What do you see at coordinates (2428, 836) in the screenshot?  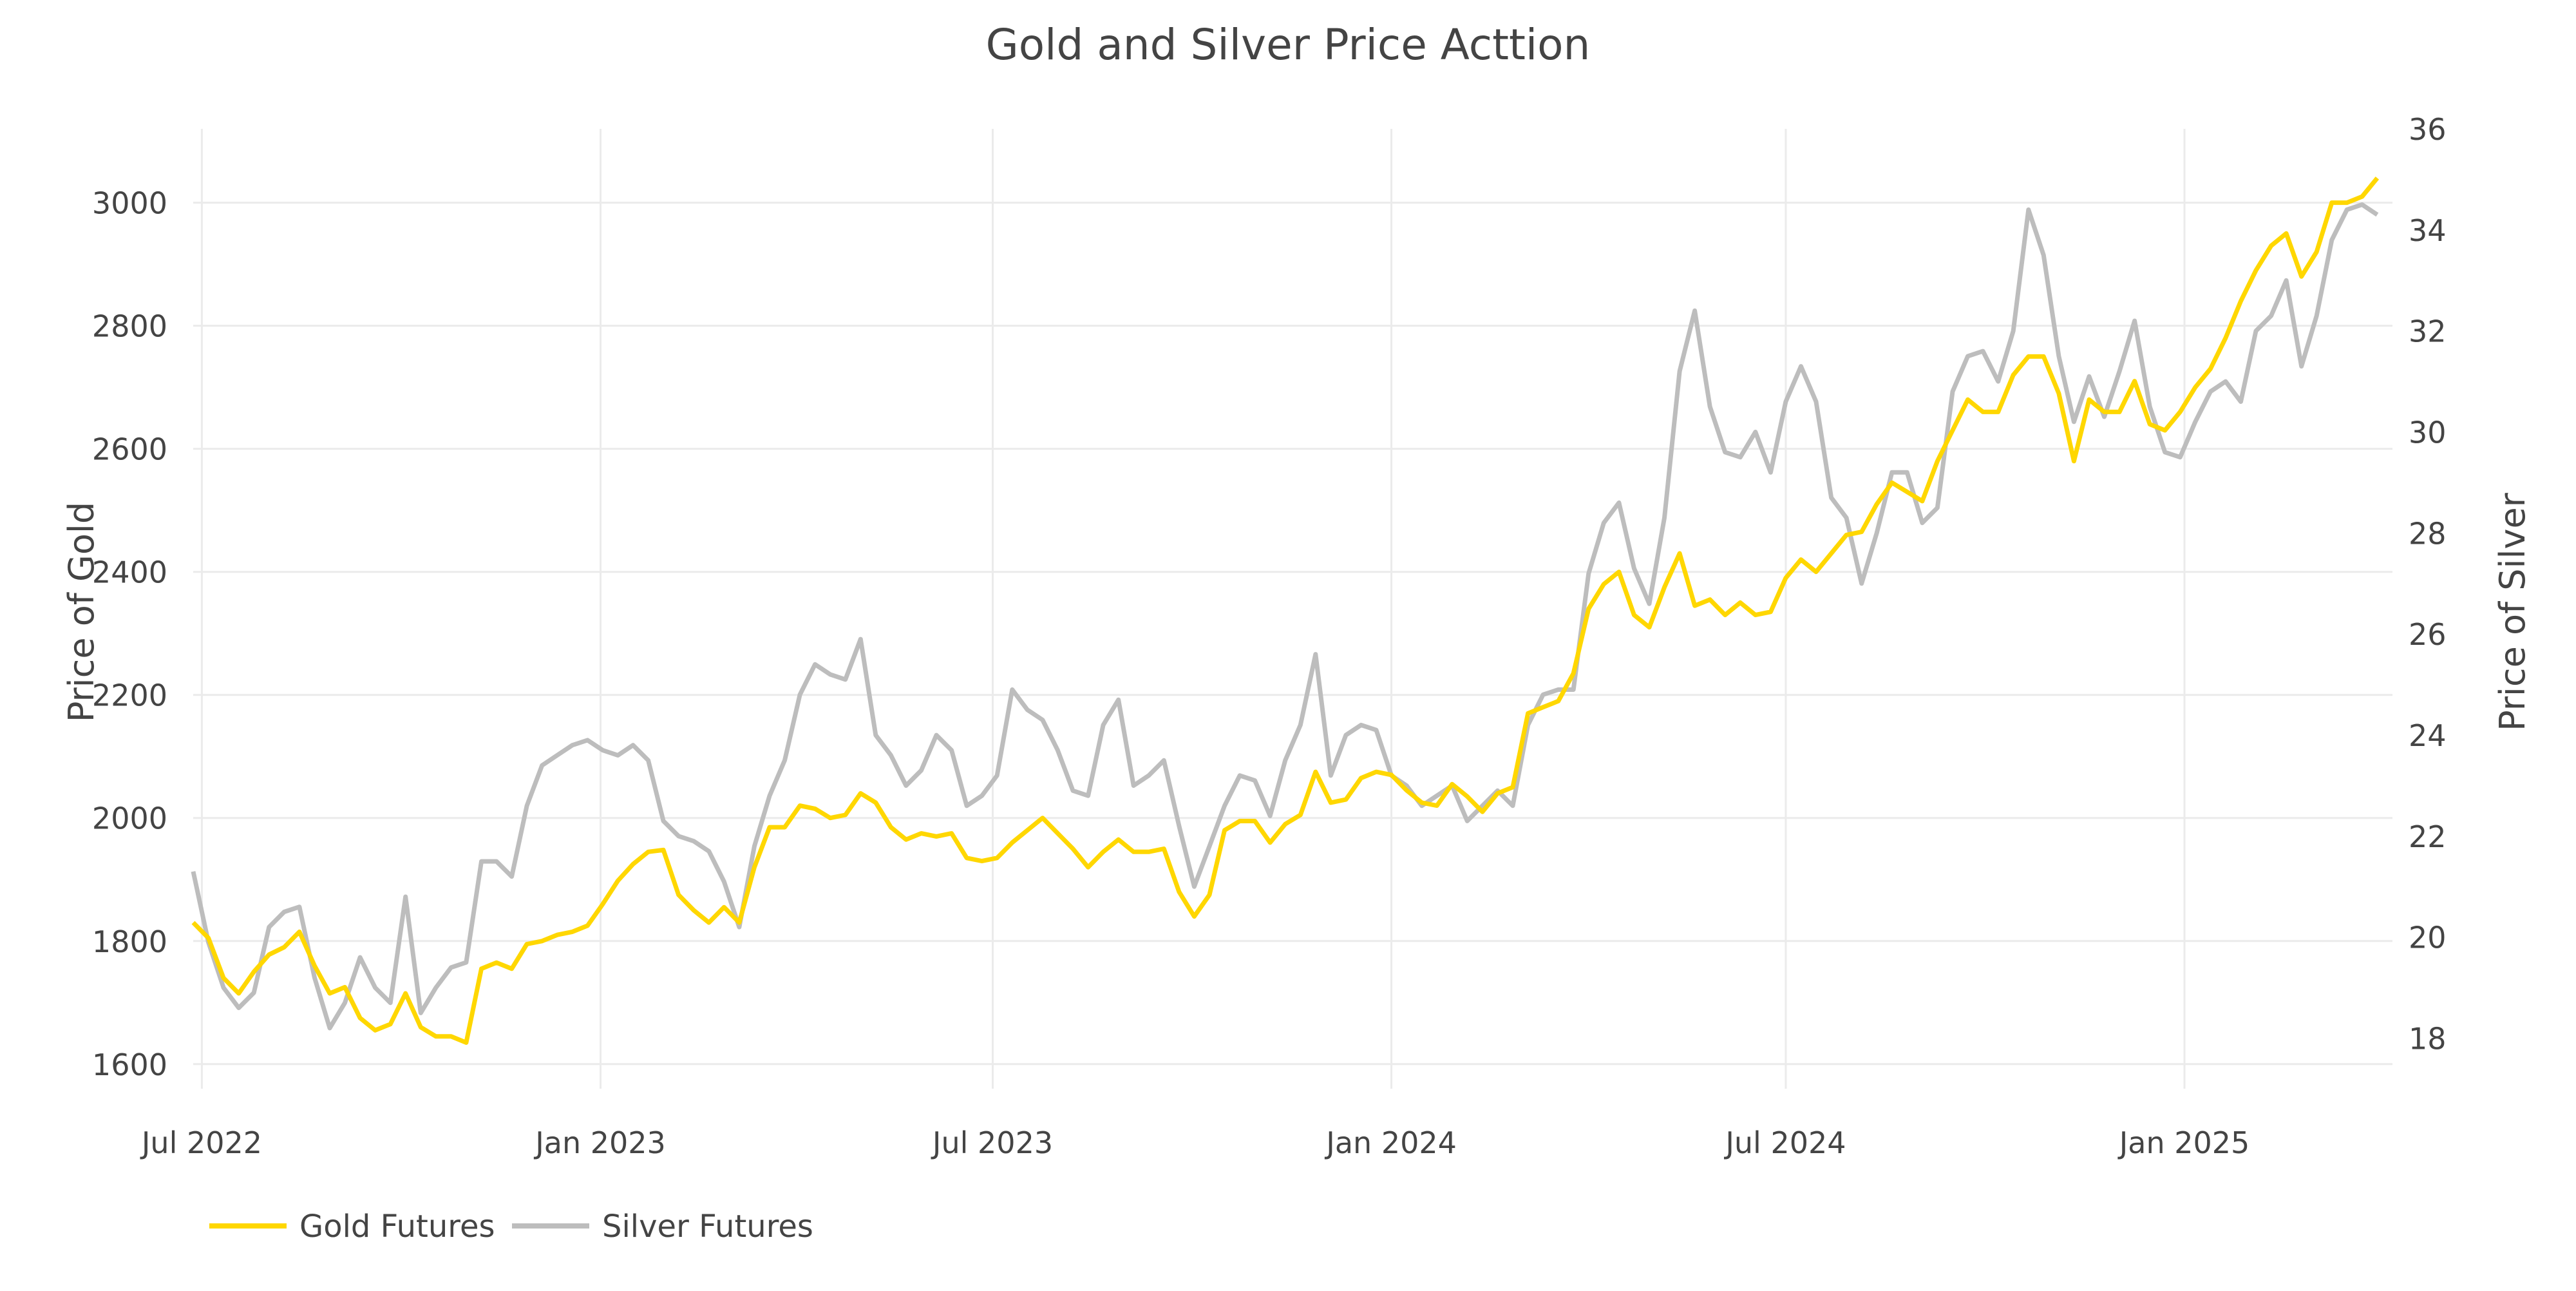 I see `y-right-tick-label: 22` at bounding box center [2428, 836].